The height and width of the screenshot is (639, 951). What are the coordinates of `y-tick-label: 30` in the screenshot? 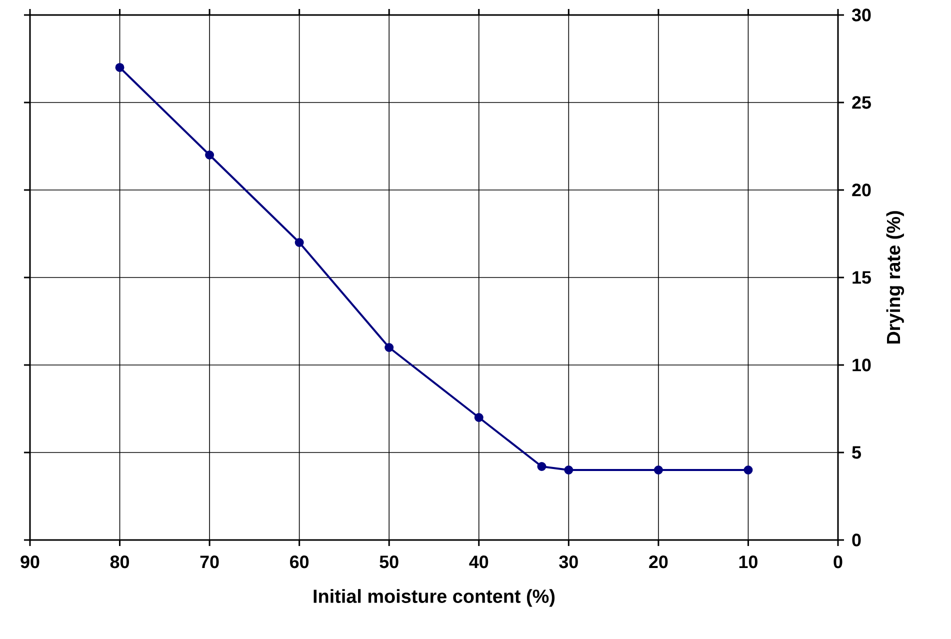 It's located at (861, 15).